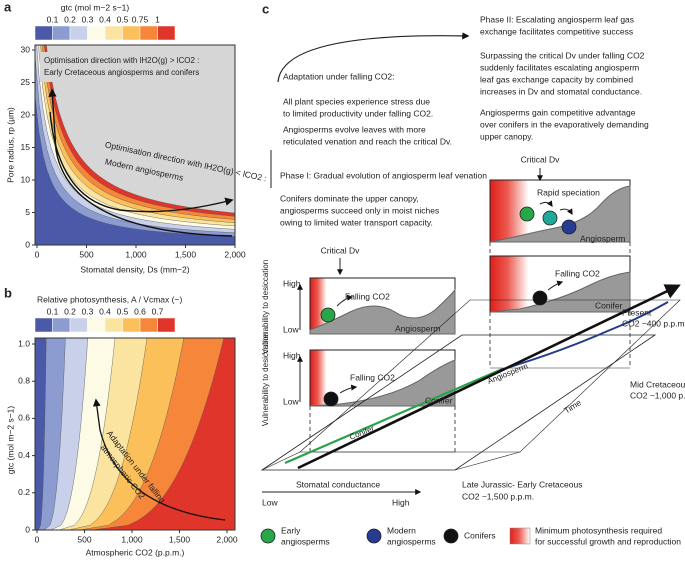 The width and height of the screenshot is (685, 570). I want to click on label: Rapid speciation, so click(568, 192).